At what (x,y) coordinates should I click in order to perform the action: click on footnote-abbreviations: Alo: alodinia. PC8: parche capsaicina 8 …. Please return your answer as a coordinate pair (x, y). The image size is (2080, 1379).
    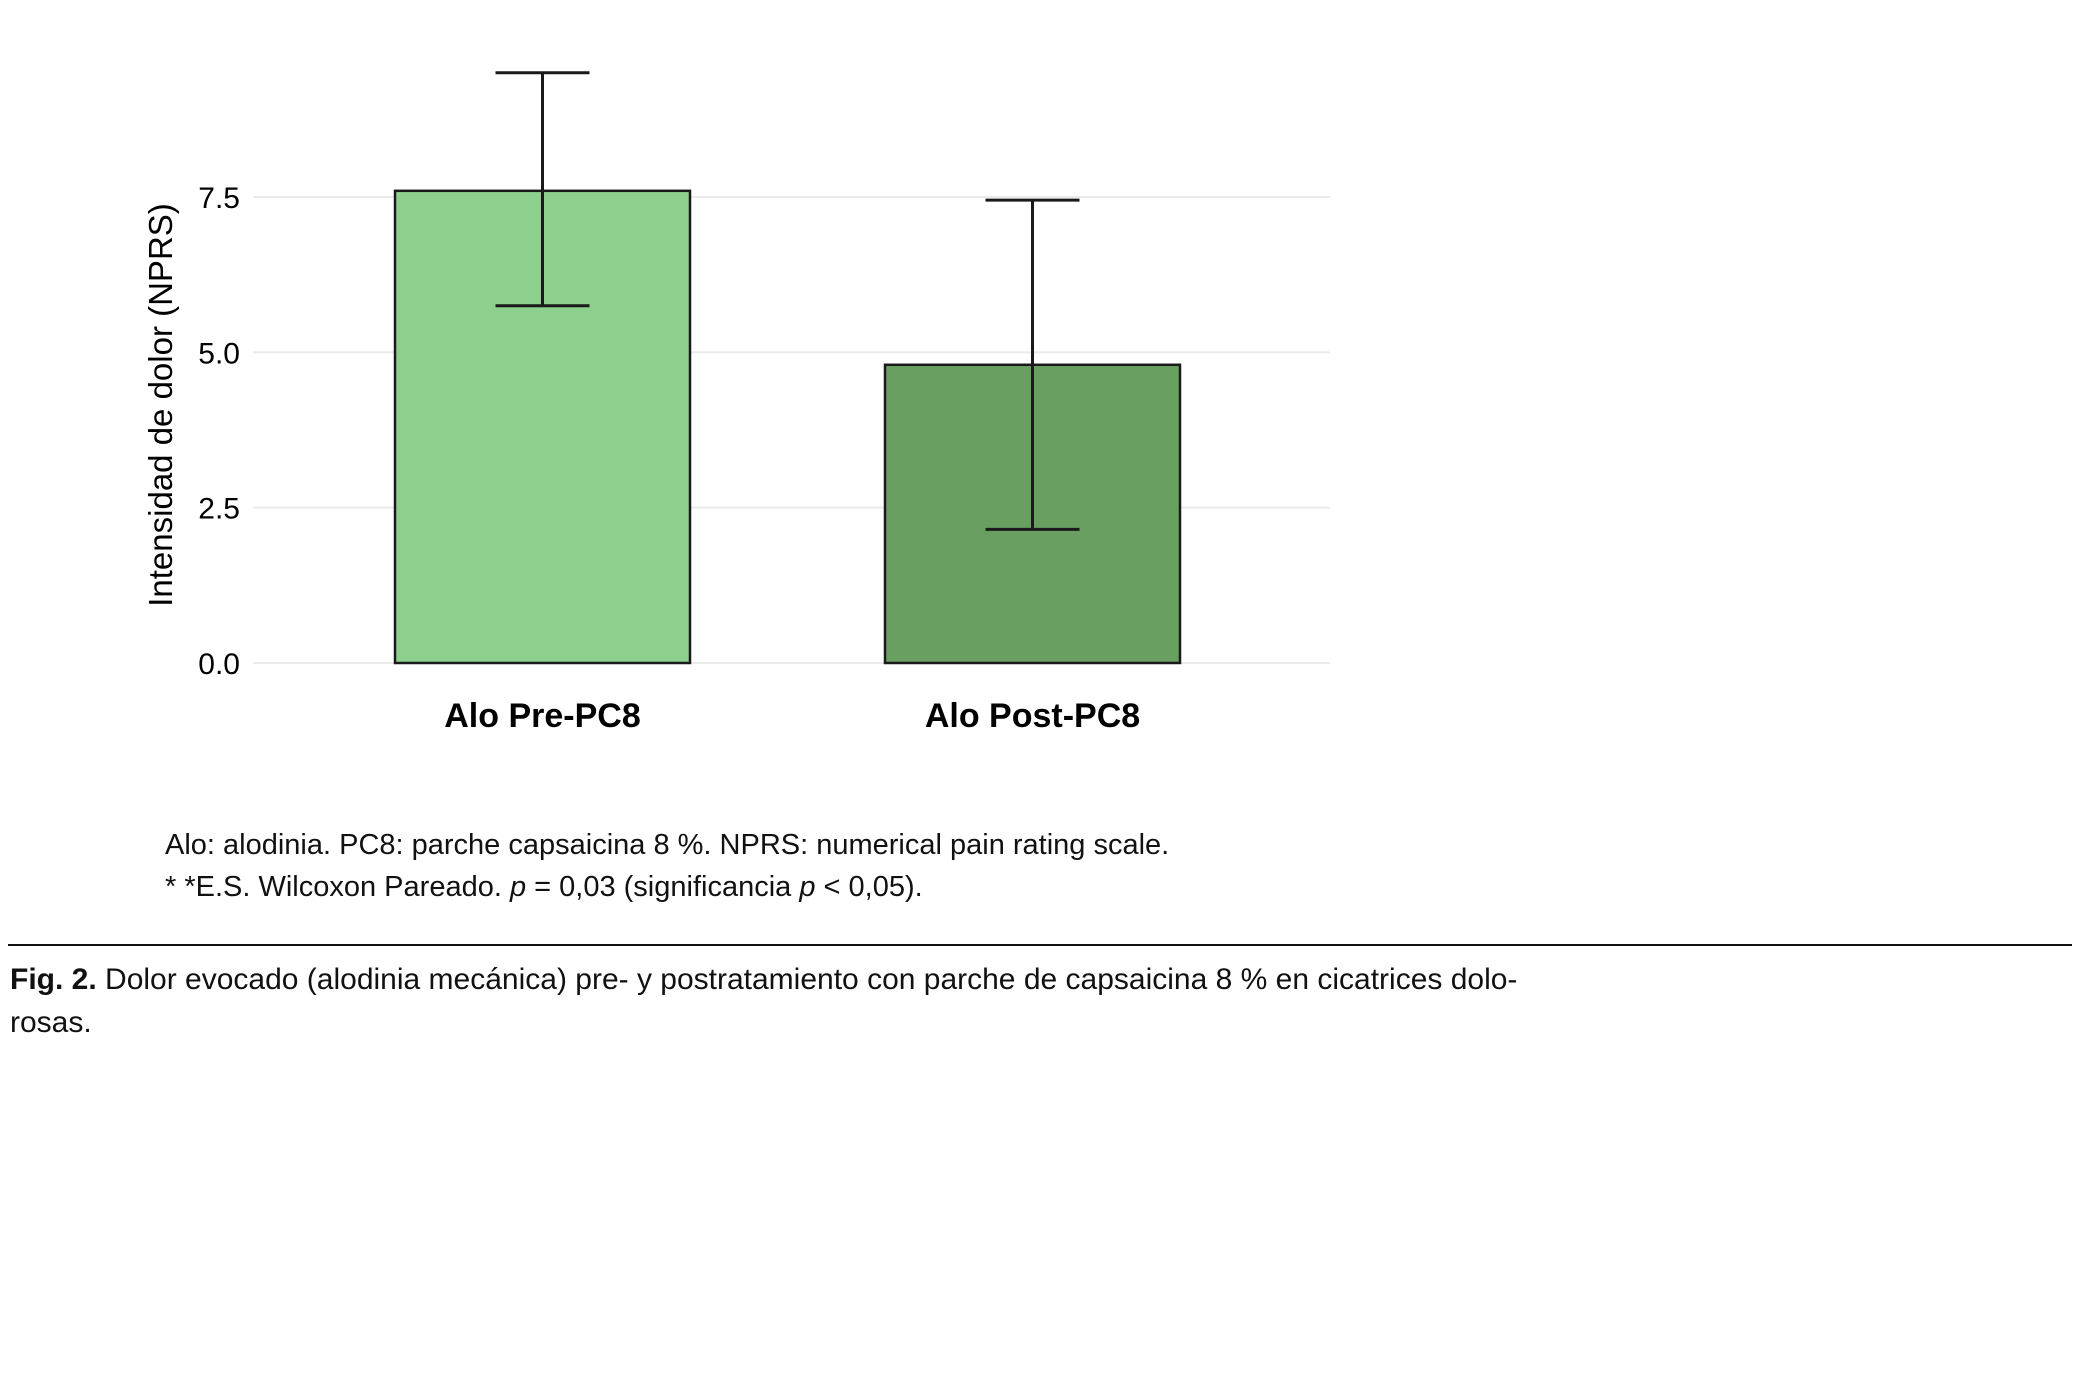
    Looking at the image, I should click on (667, 845).